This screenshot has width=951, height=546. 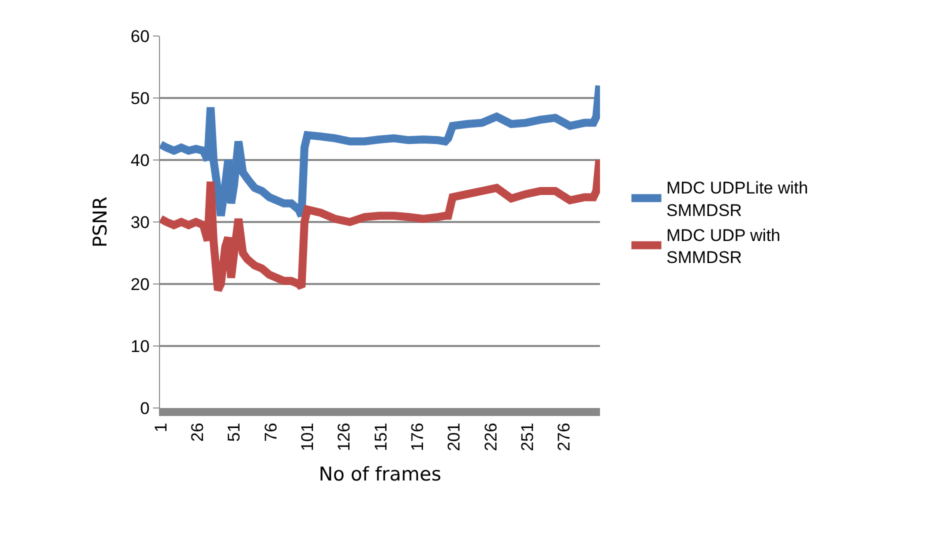 I want to click on x-axis-title: No of frames, so click(x=380, y=474).